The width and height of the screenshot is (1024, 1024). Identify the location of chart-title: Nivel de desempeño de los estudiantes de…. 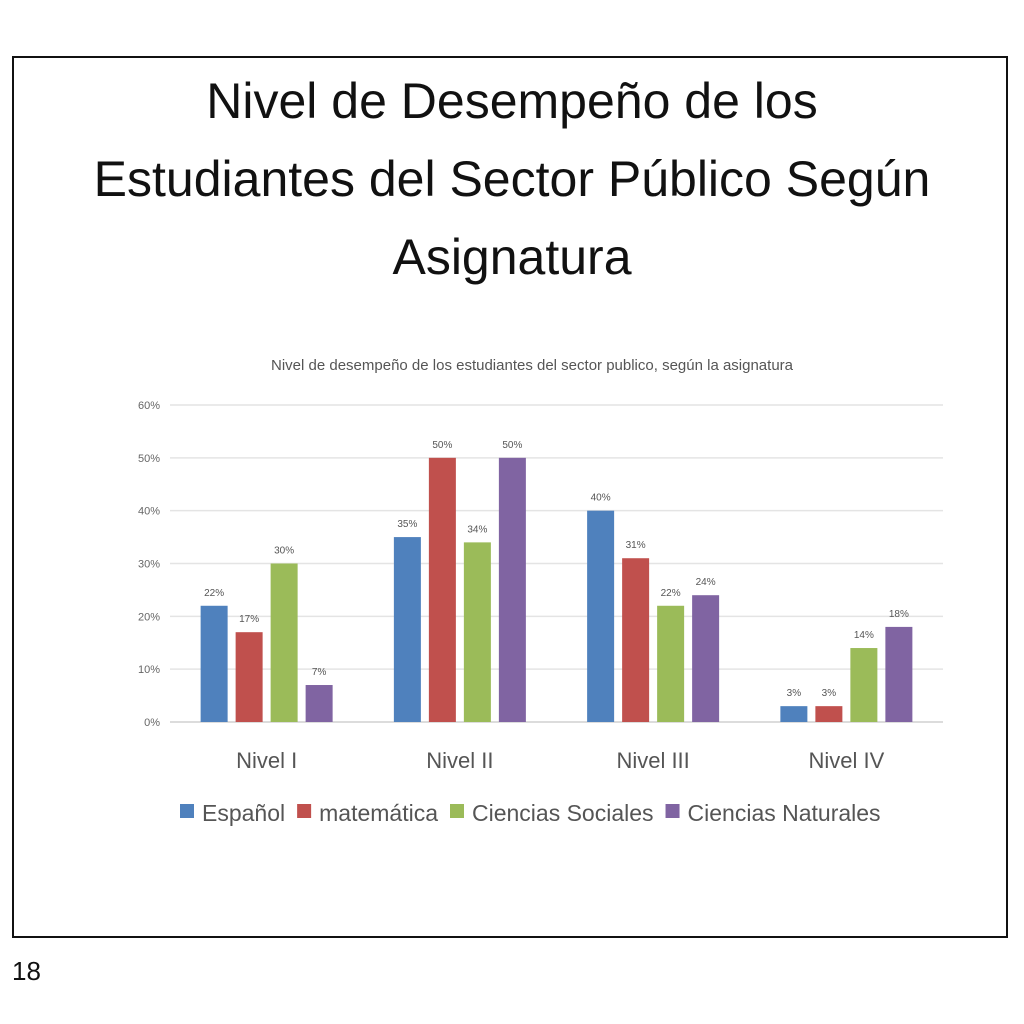
(532, 365).